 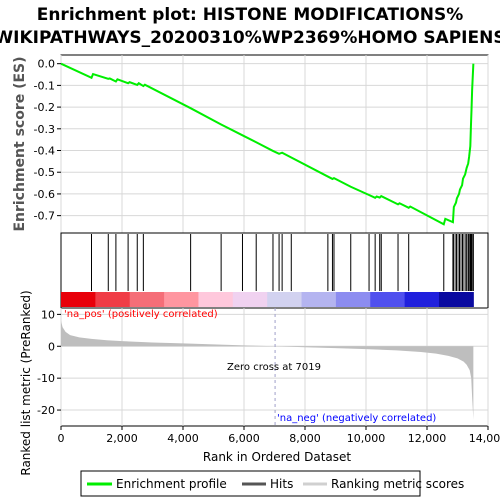 I want to click on metric-x-tick-label: 14,000, so click(x=484, y=438).